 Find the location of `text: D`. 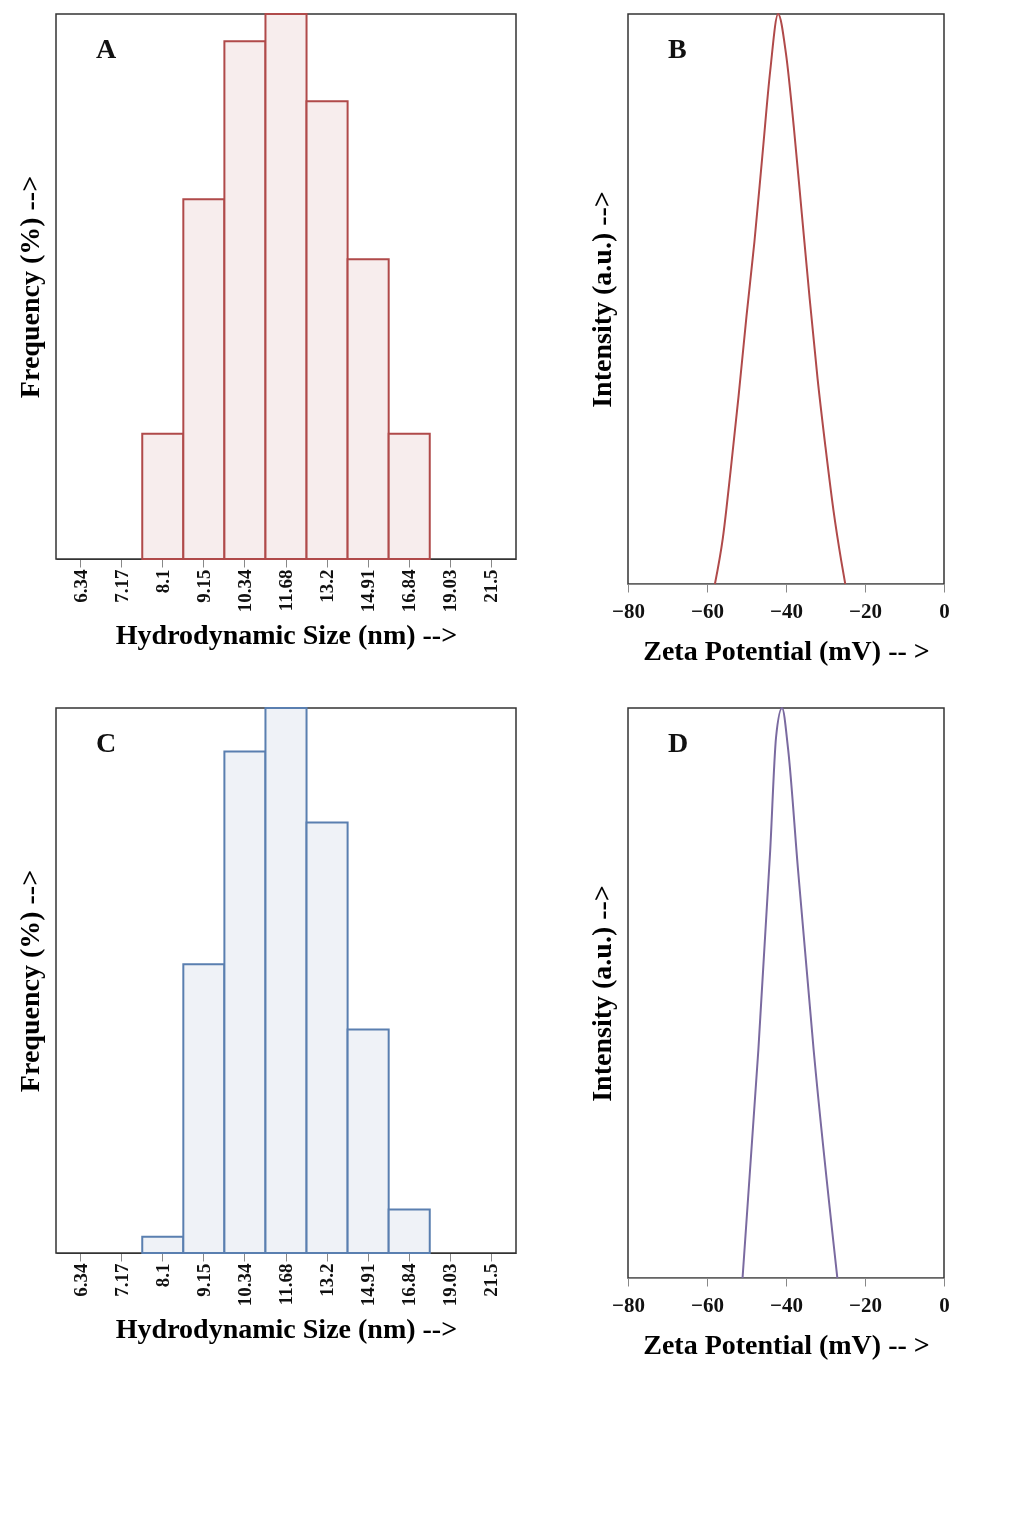

text: D is located at coordinates (678, 742).